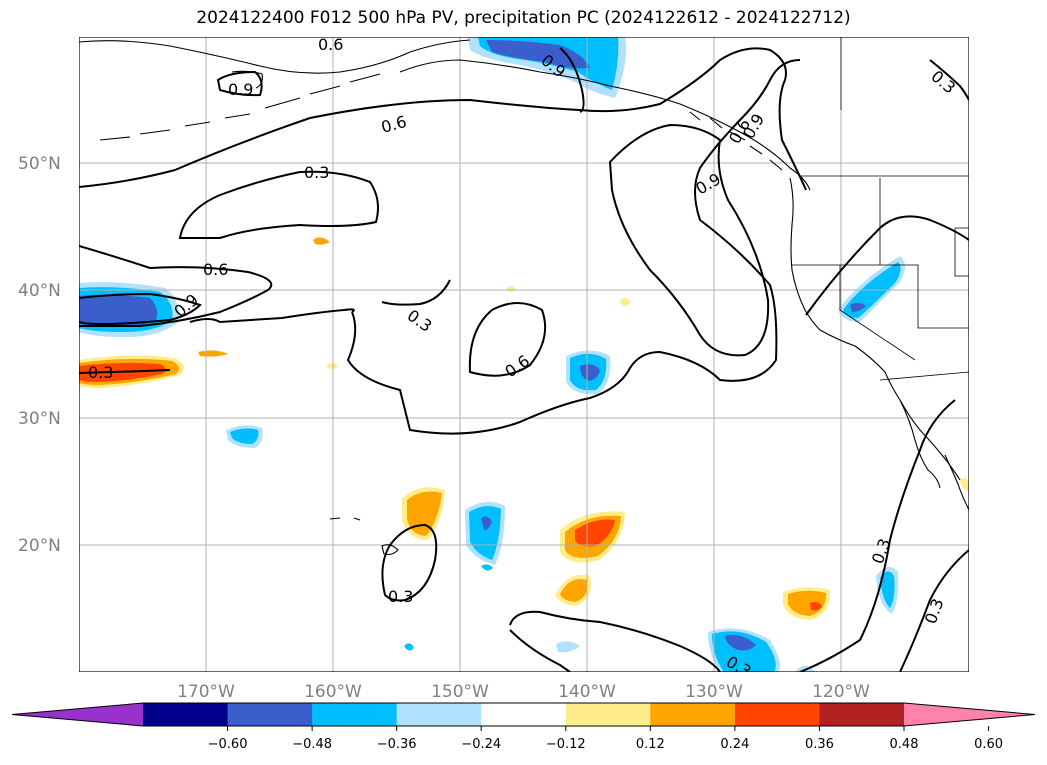  I want to click on colorbar-tick-label: −0.24, so click(481, 744).